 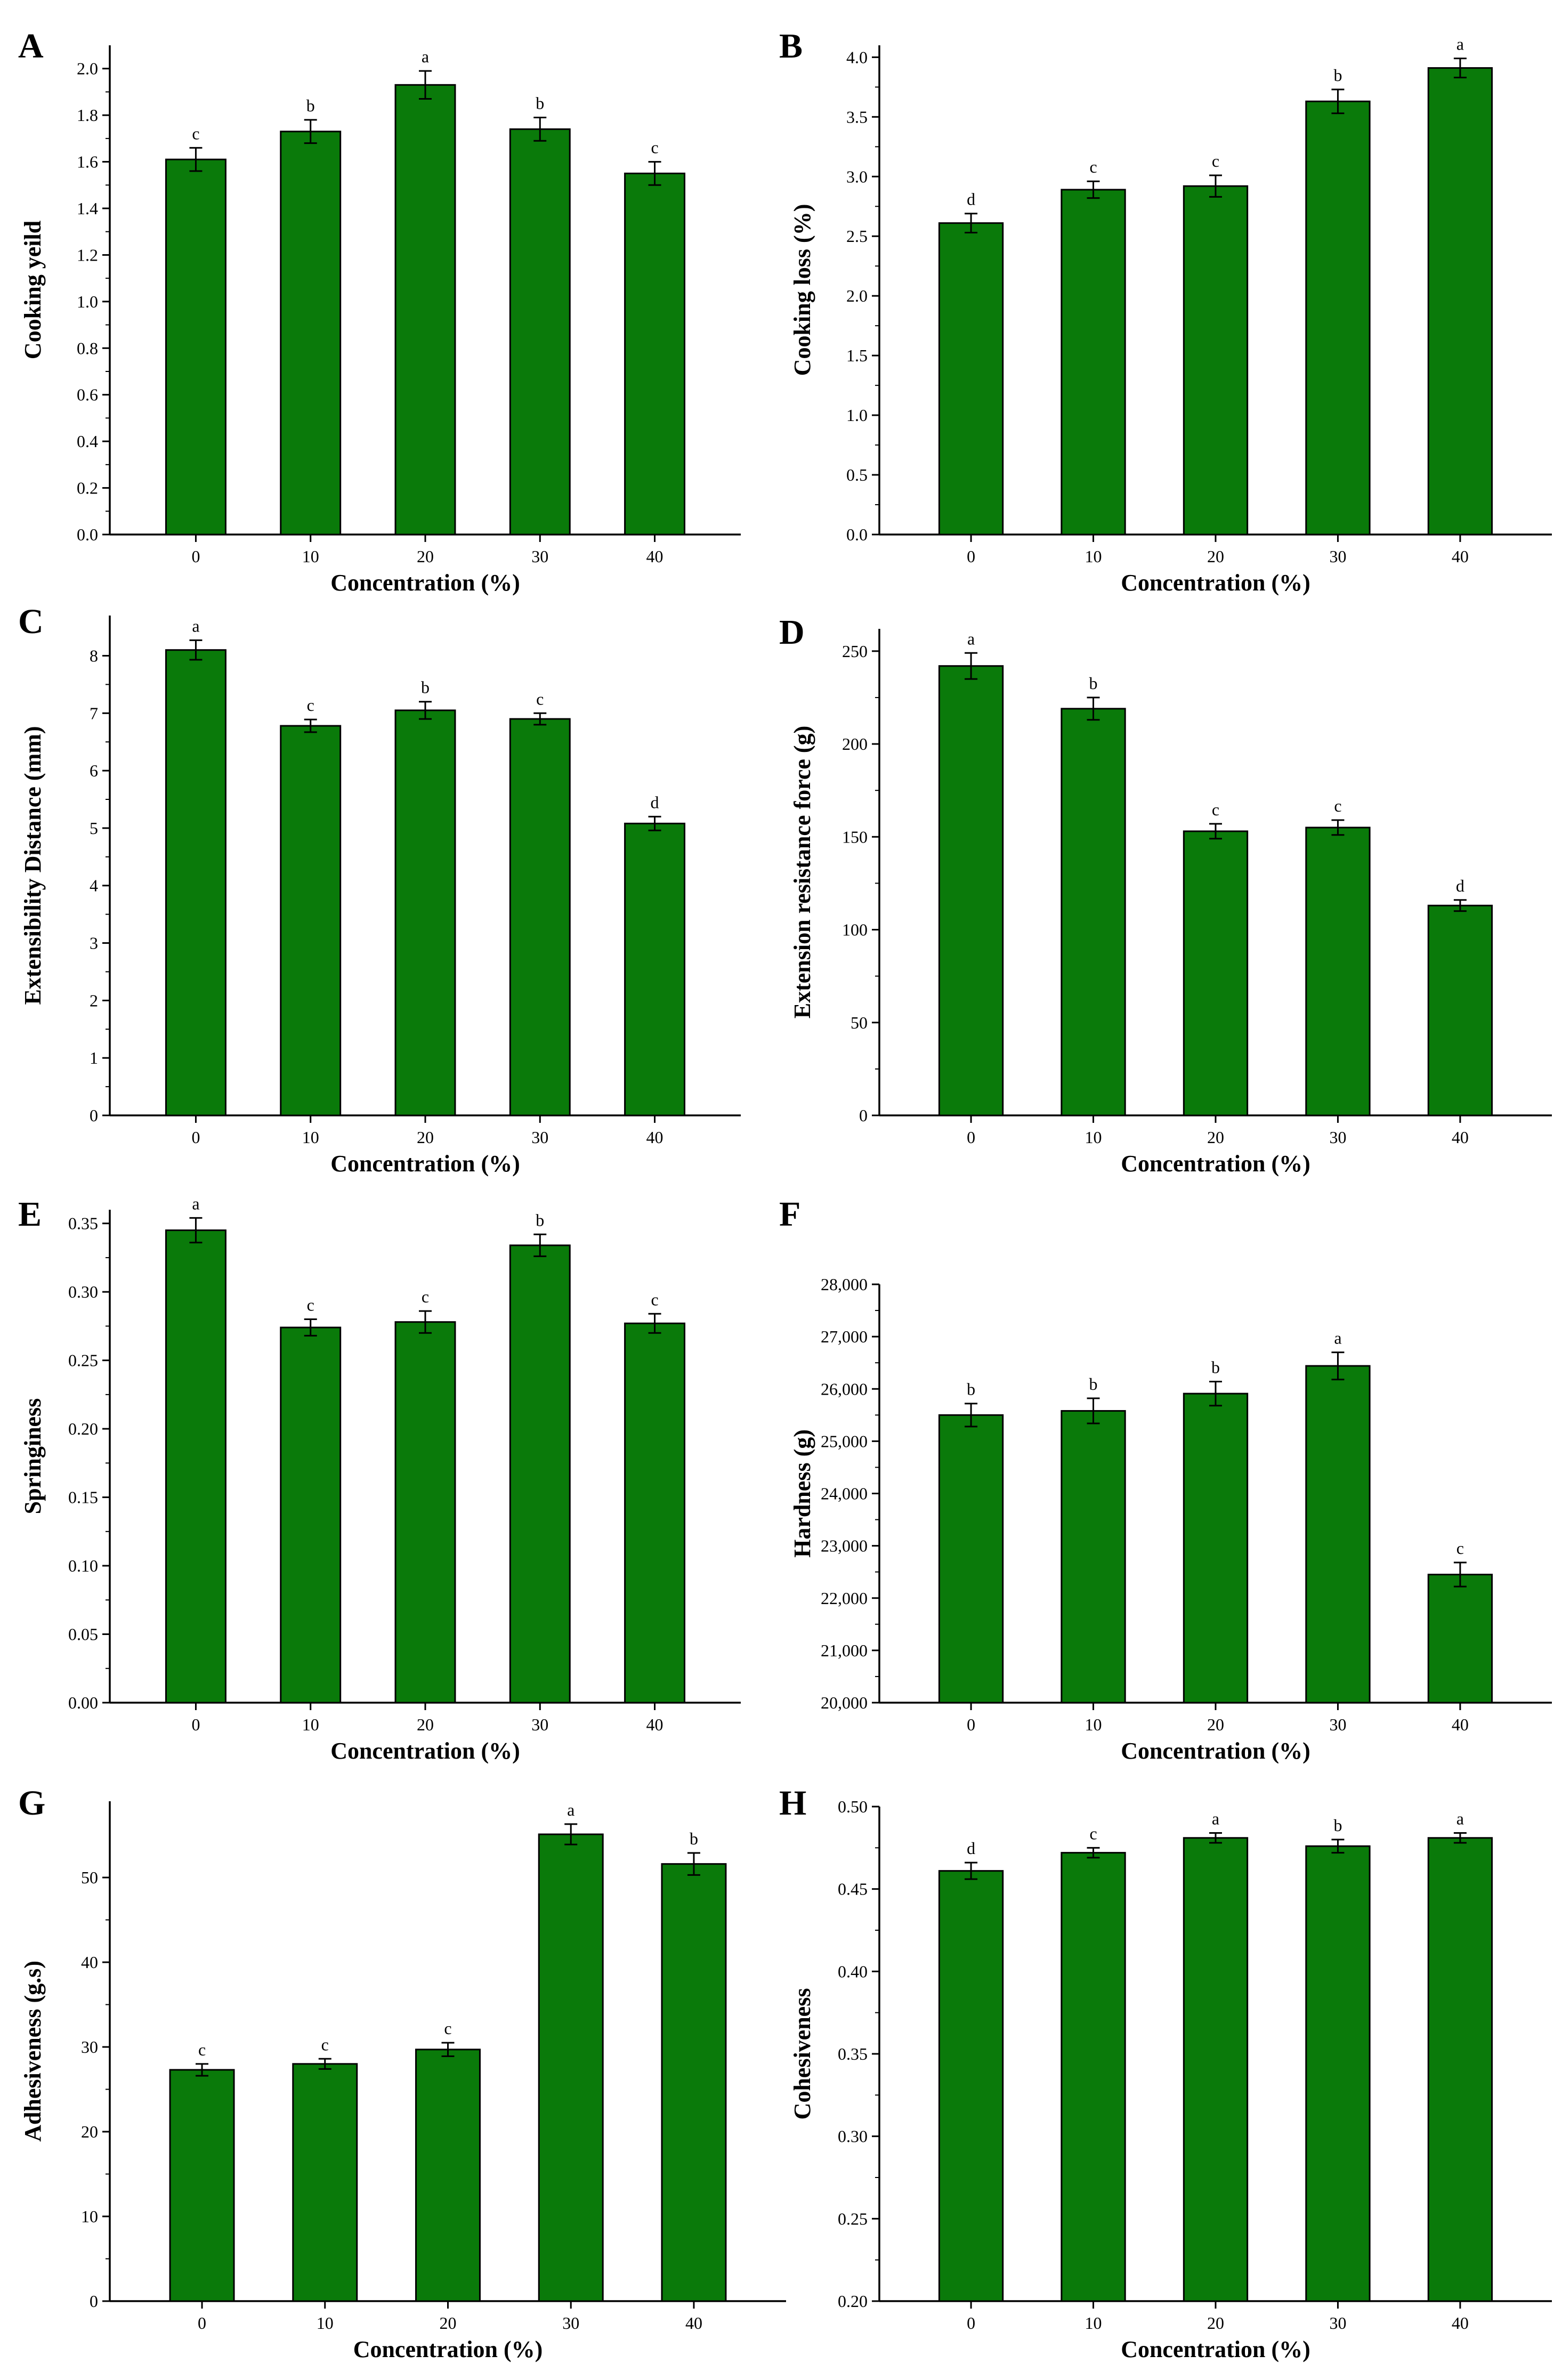 I want to click on y-tick-label: 0.4, so click(x=87, y=441).